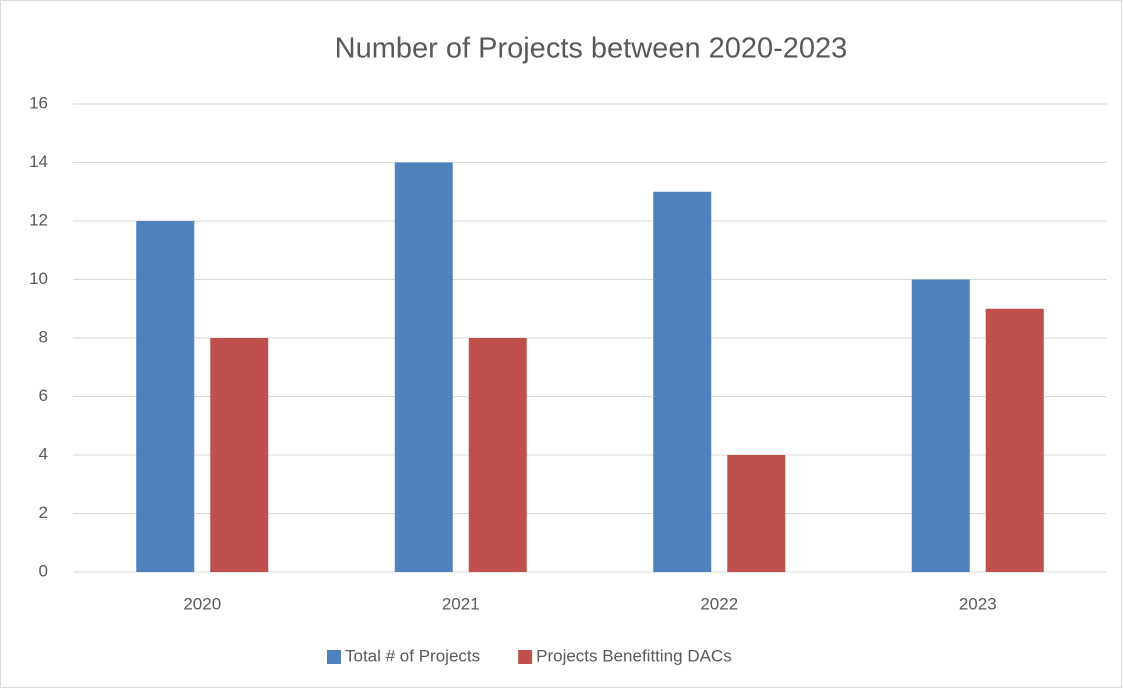  Describe the element at coordinates (38, 102) in the screenshot. I see `y-tick-label: 16` at that location.